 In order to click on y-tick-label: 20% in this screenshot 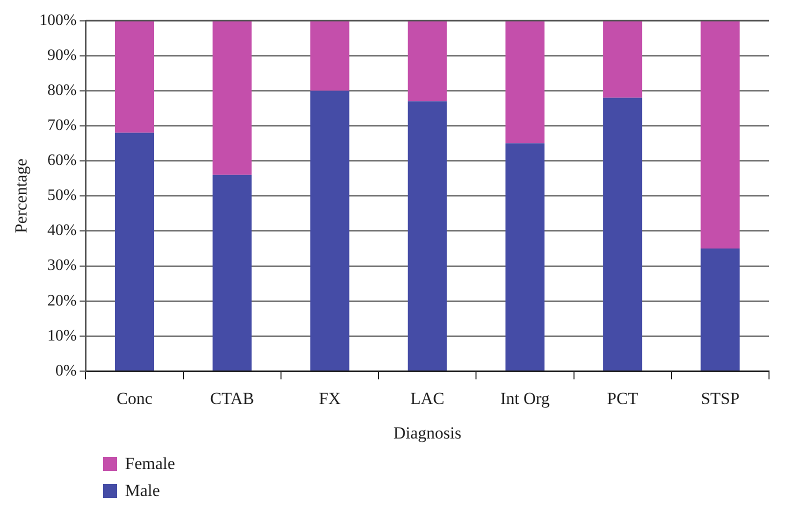, I will do `click(62, 301)`.